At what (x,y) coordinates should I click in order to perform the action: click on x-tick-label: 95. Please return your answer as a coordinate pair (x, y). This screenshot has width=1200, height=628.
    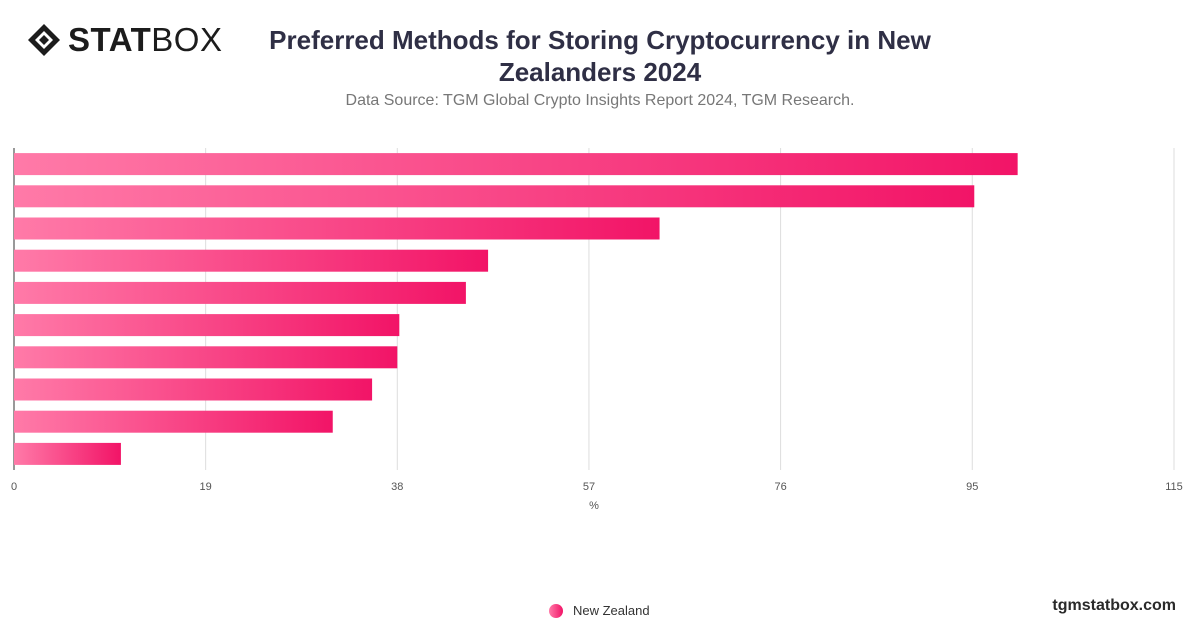
    Looking at the image, I should click on (972, 487).